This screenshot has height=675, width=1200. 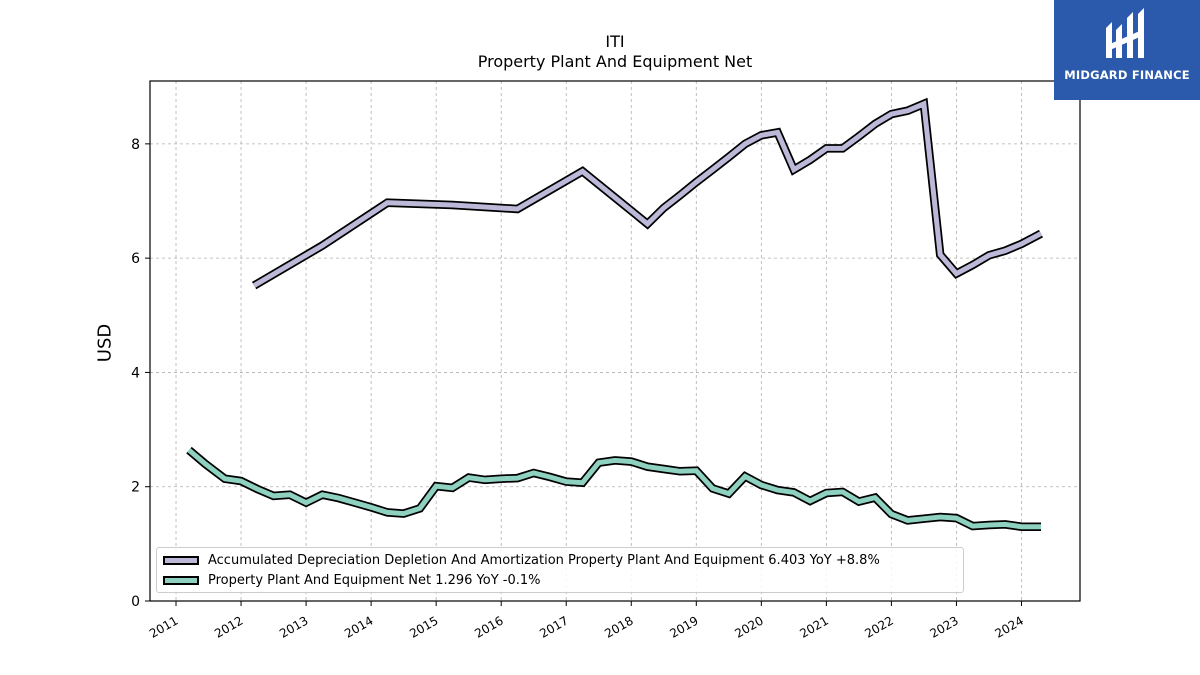 What do you see at coordinates (943, 626) in the screenshot?
I see `x-tick-label: 2023` at bounding box center [943, 626].